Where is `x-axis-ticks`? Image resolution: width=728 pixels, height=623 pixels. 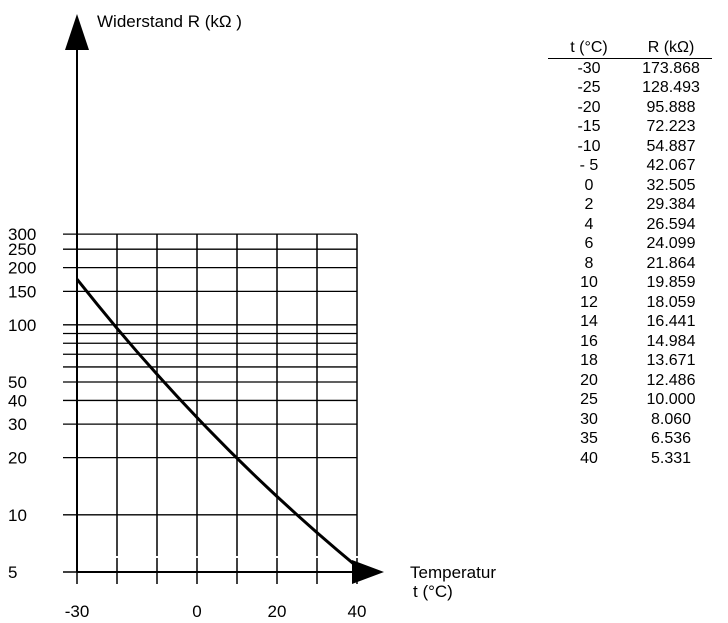 x-axis-ticks is located at coordinates (217, 571).